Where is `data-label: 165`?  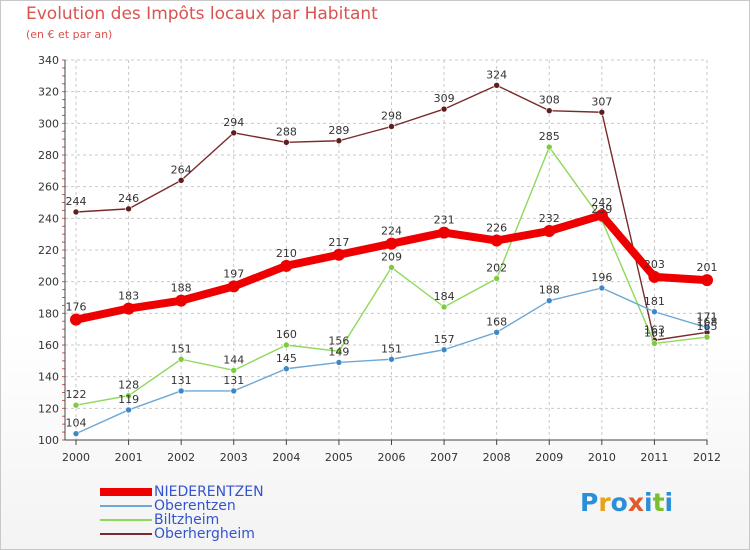
data-label: 165 is located at coordinates (707, 326).